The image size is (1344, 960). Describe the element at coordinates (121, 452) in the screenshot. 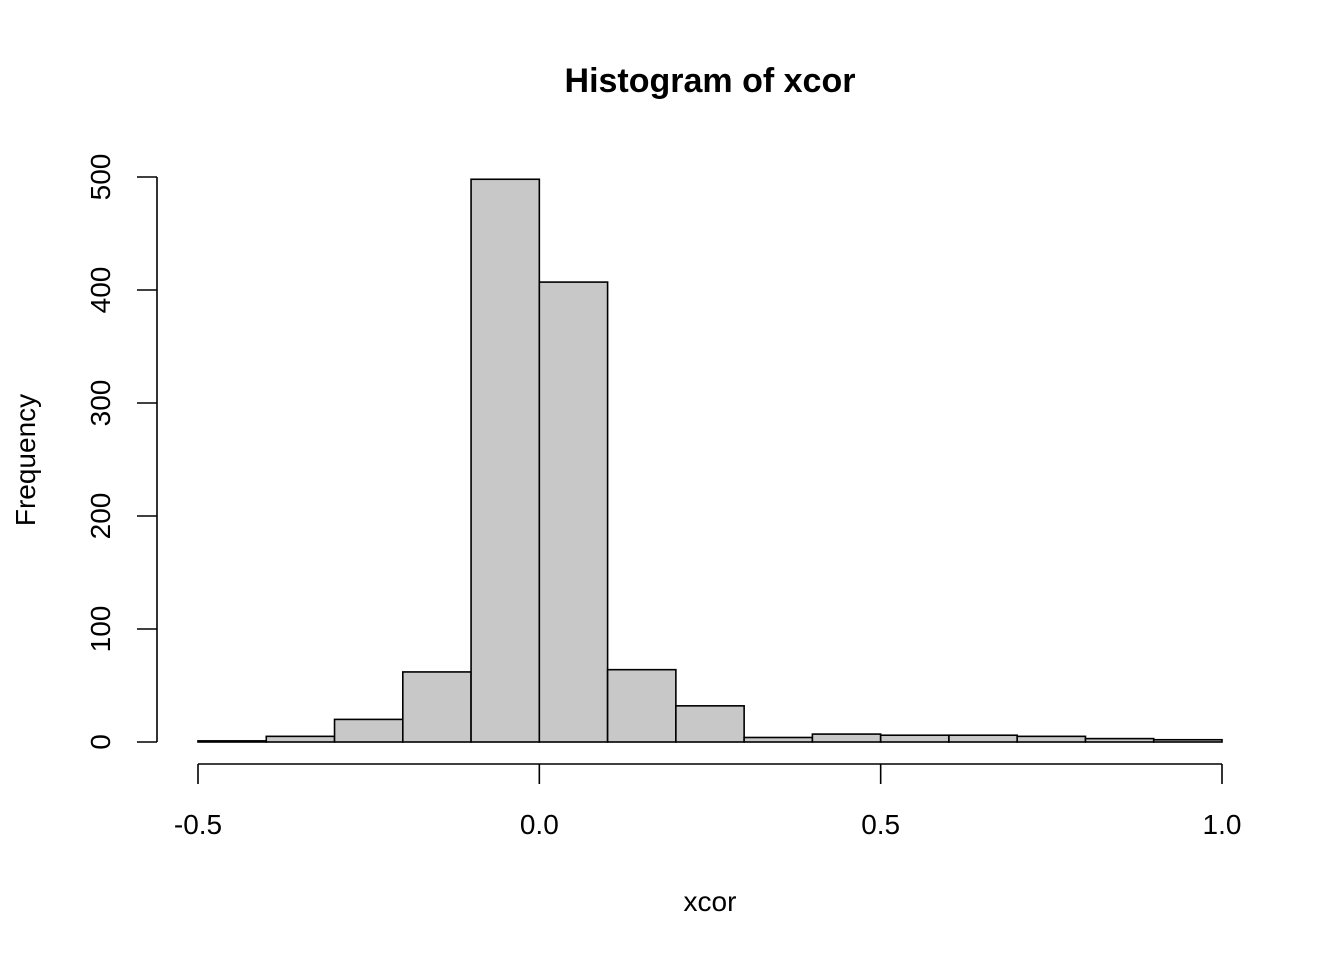

I see `y-axis: 0 100 200 300 400 500` at that location.